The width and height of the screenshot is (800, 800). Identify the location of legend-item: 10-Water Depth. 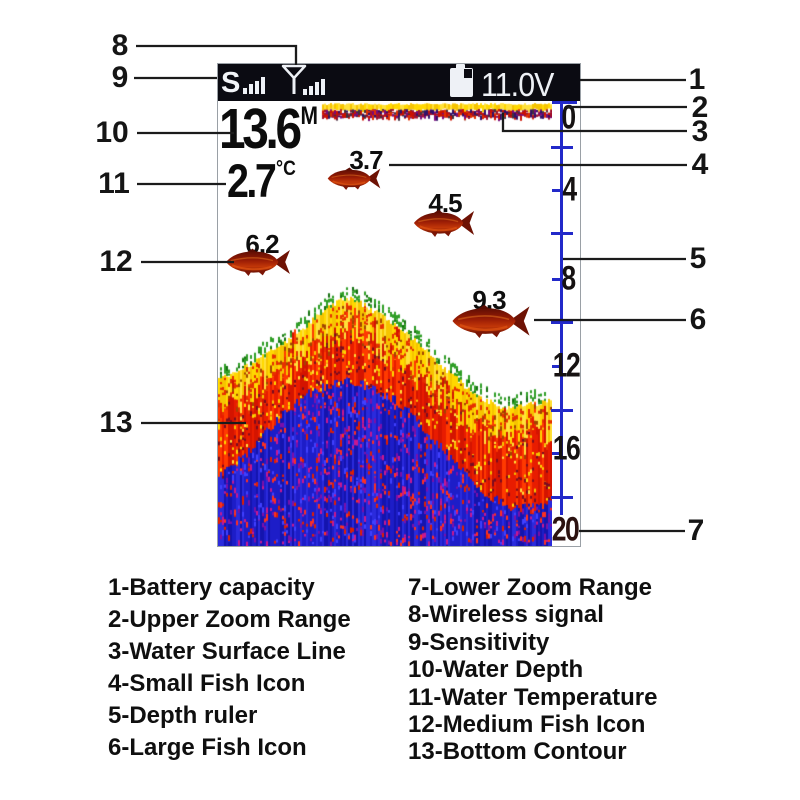
(496, 670).